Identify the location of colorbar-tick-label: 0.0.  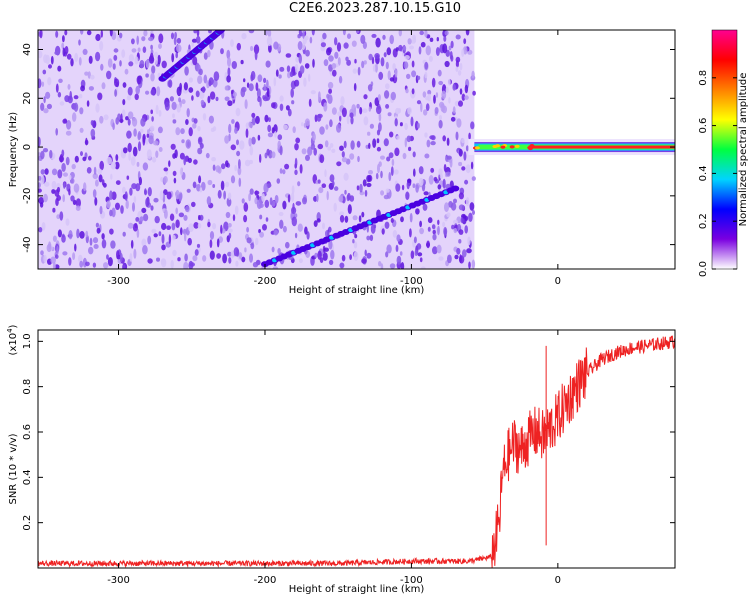
(703, 269).